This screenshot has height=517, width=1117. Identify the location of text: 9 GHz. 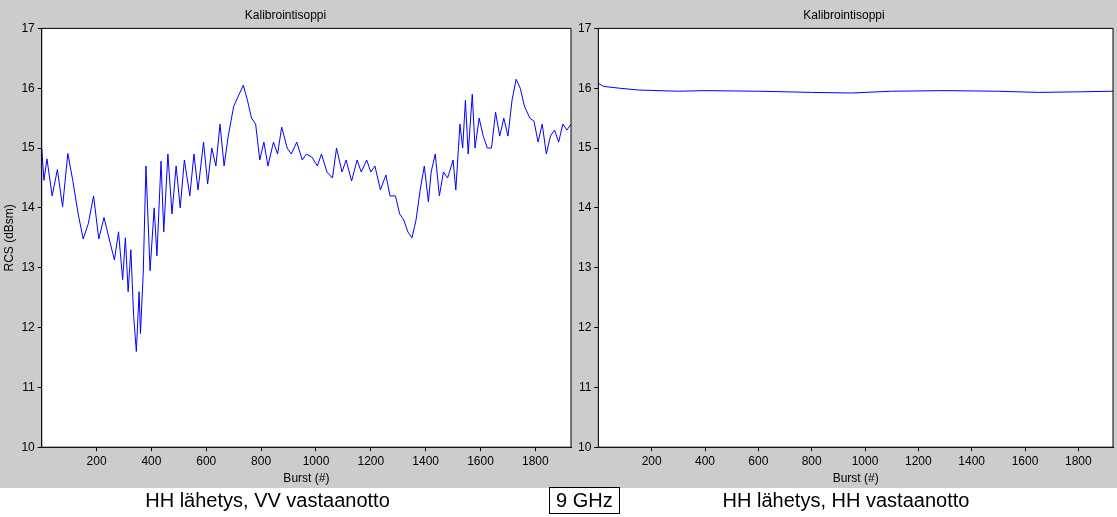
(584, 500).